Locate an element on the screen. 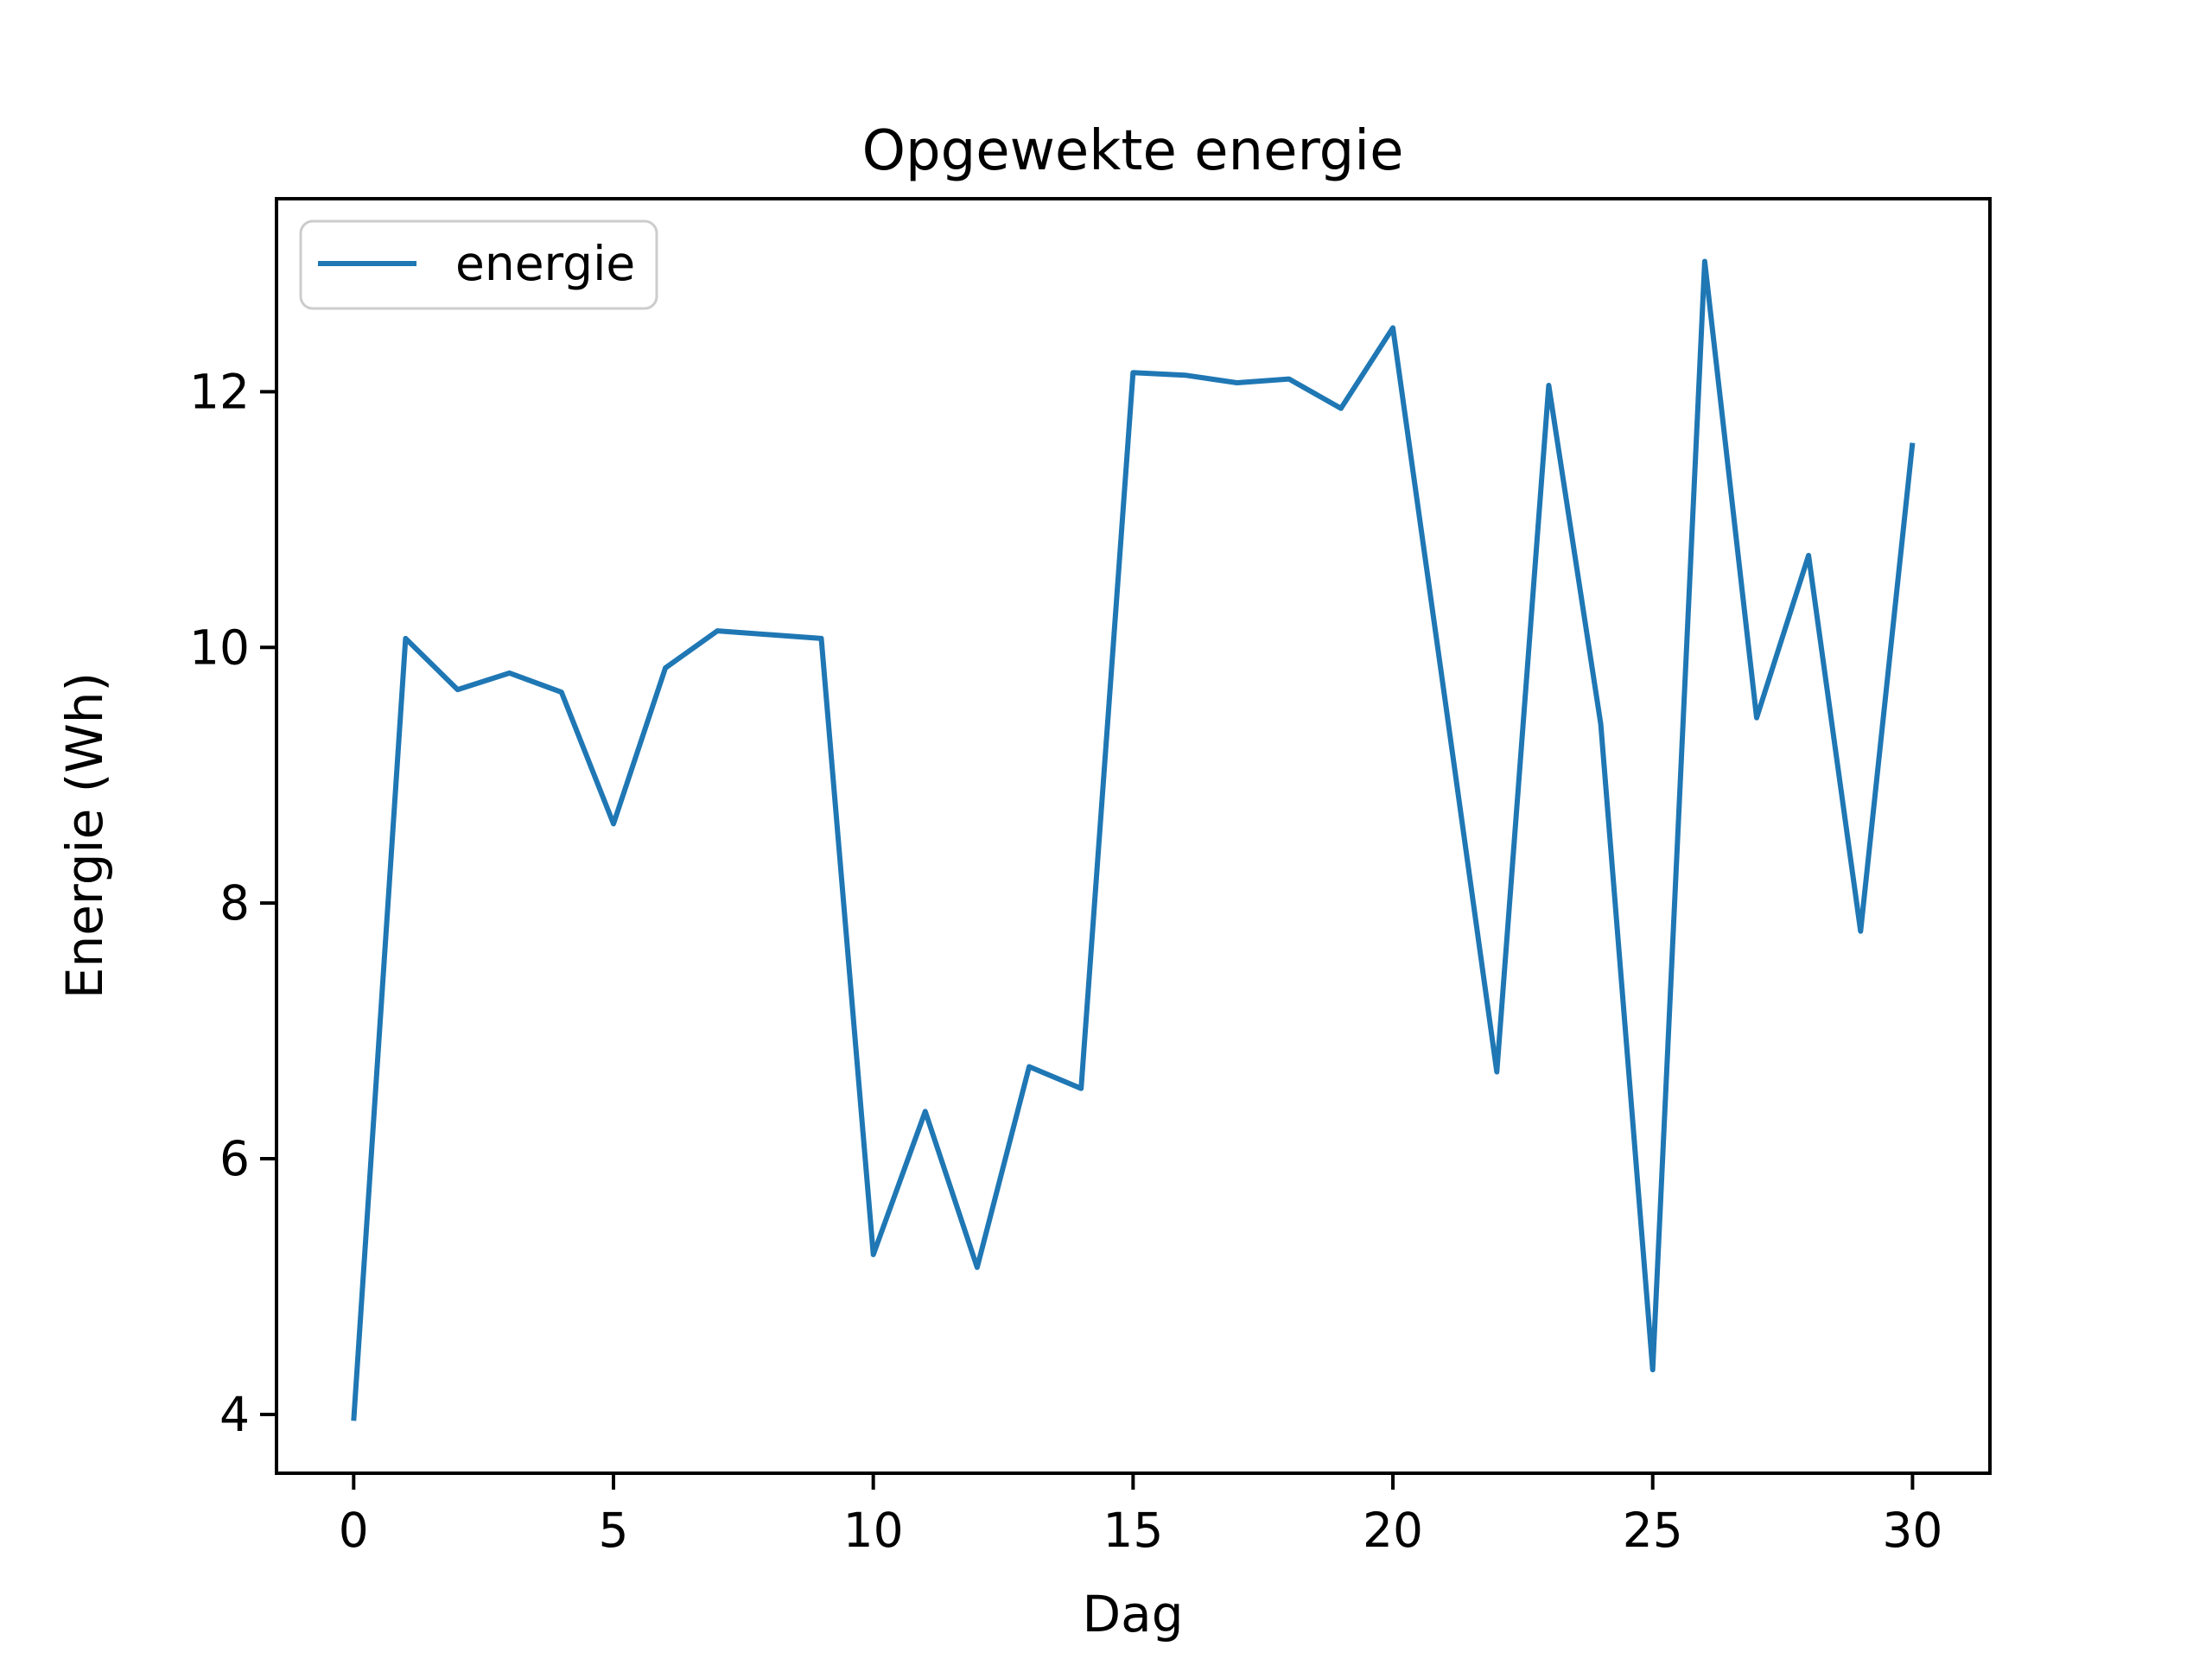 This screenshot has height=1659, width=2212. y-tick-label: 12 is located at coordinates (219, 391).